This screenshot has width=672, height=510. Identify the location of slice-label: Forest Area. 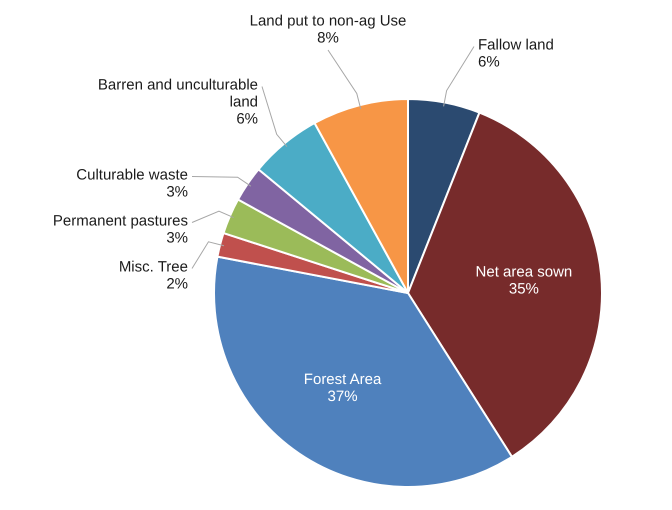
(343, 379).